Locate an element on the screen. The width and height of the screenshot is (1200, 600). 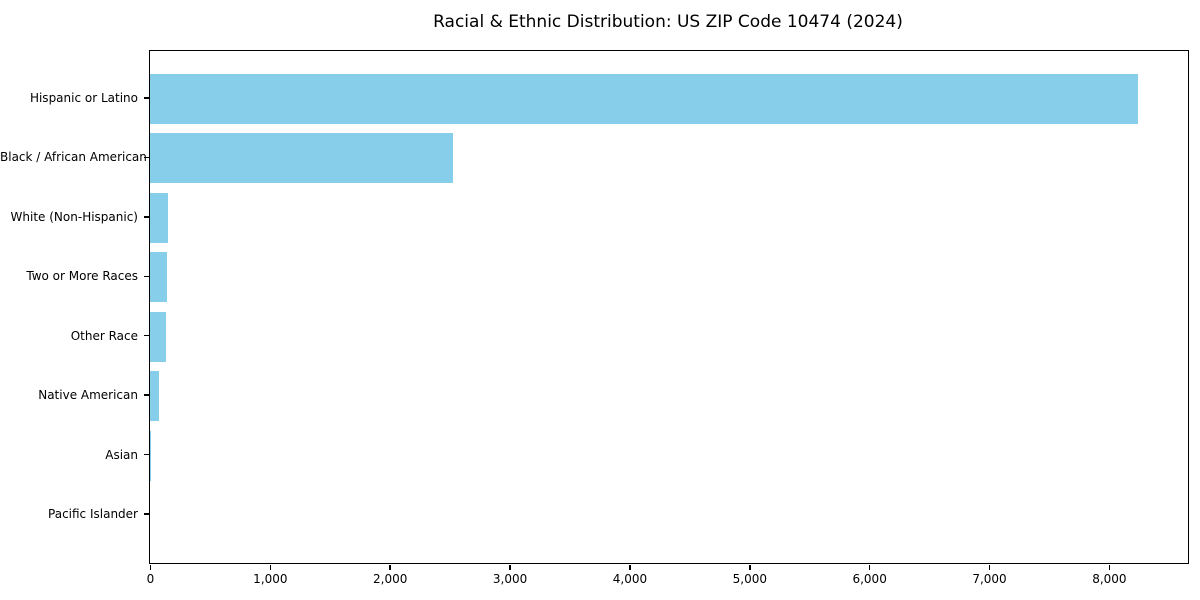
x-tick-label: 5,000 is located at coordinates (749, 579).